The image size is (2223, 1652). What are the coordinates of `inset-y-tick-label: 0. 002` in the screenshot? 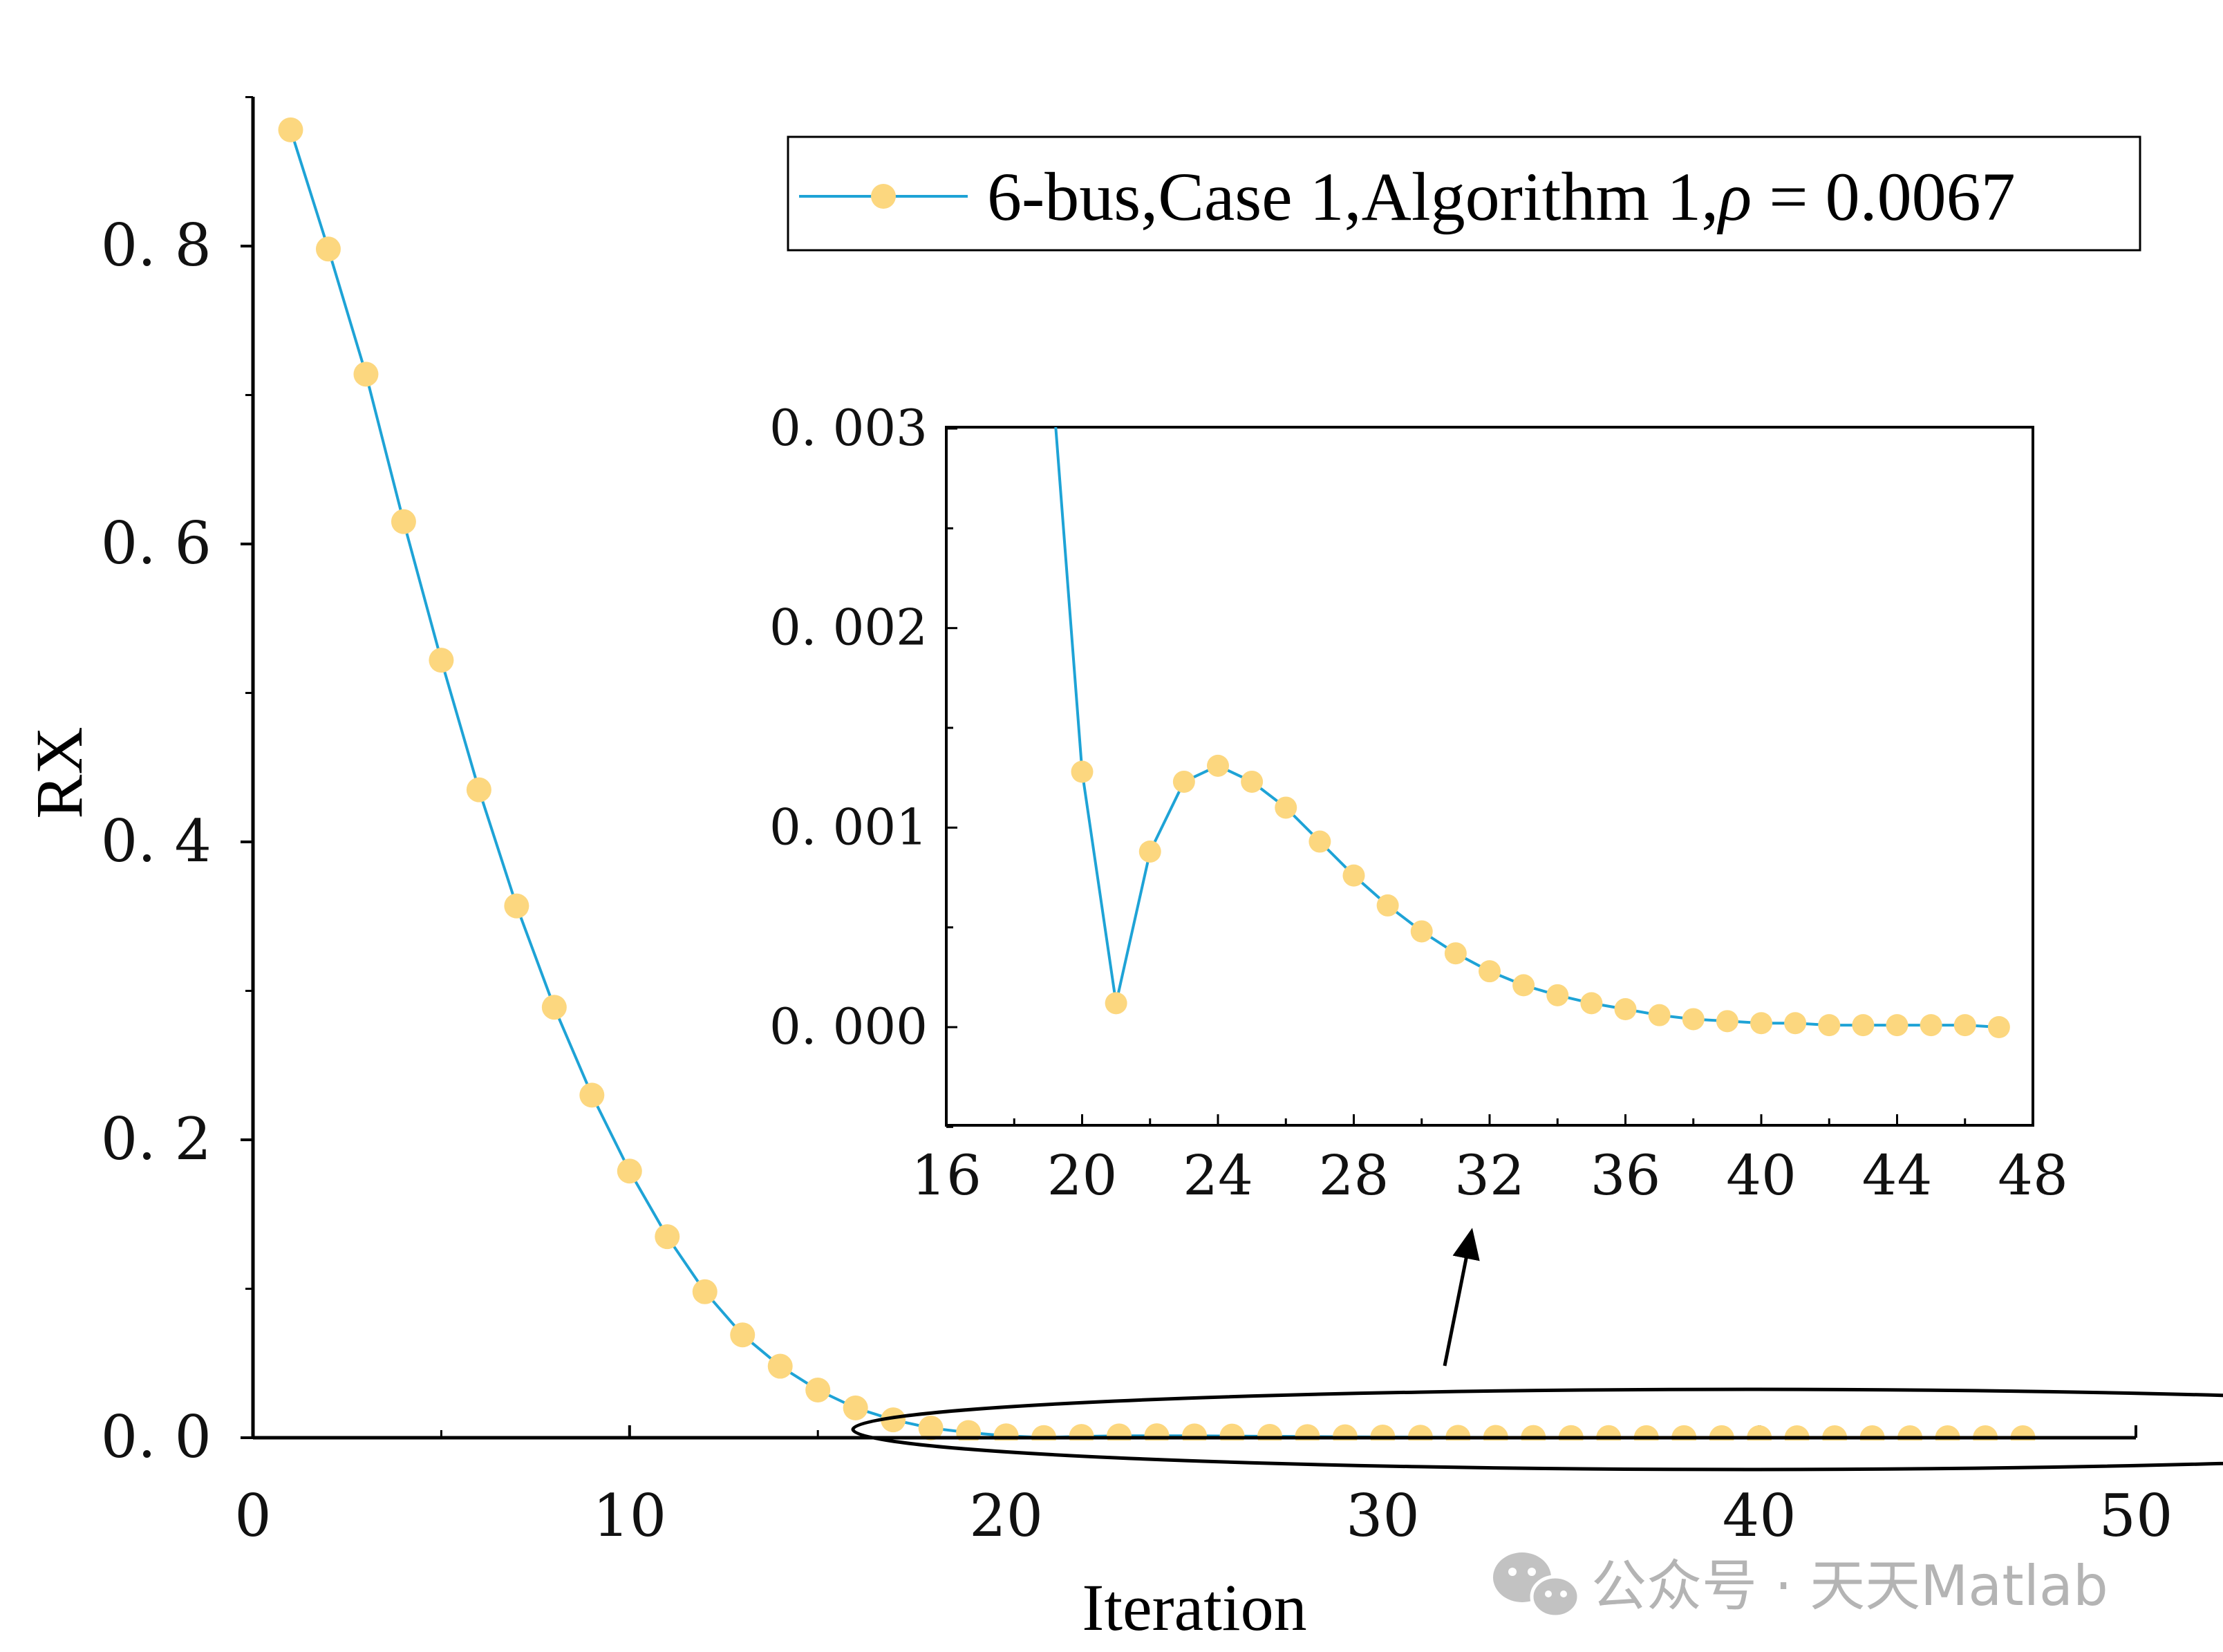 It's located at (849, 628).